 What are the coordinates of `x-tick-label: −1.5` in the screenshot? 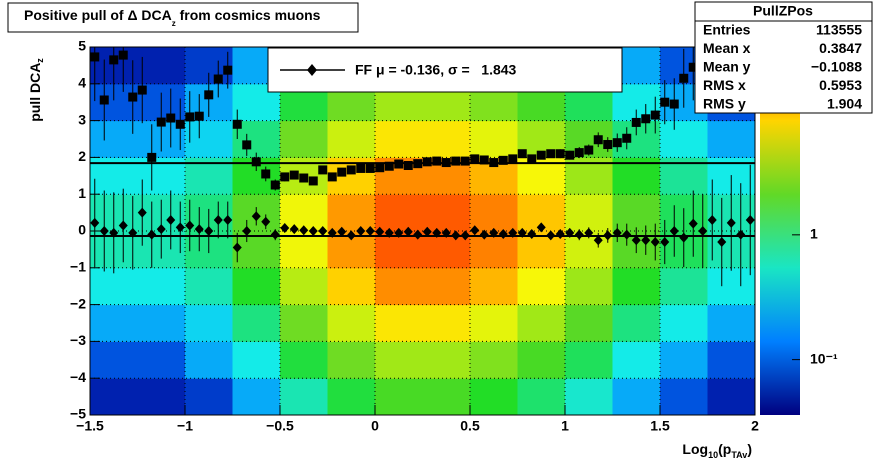 It's located at (90, 426).